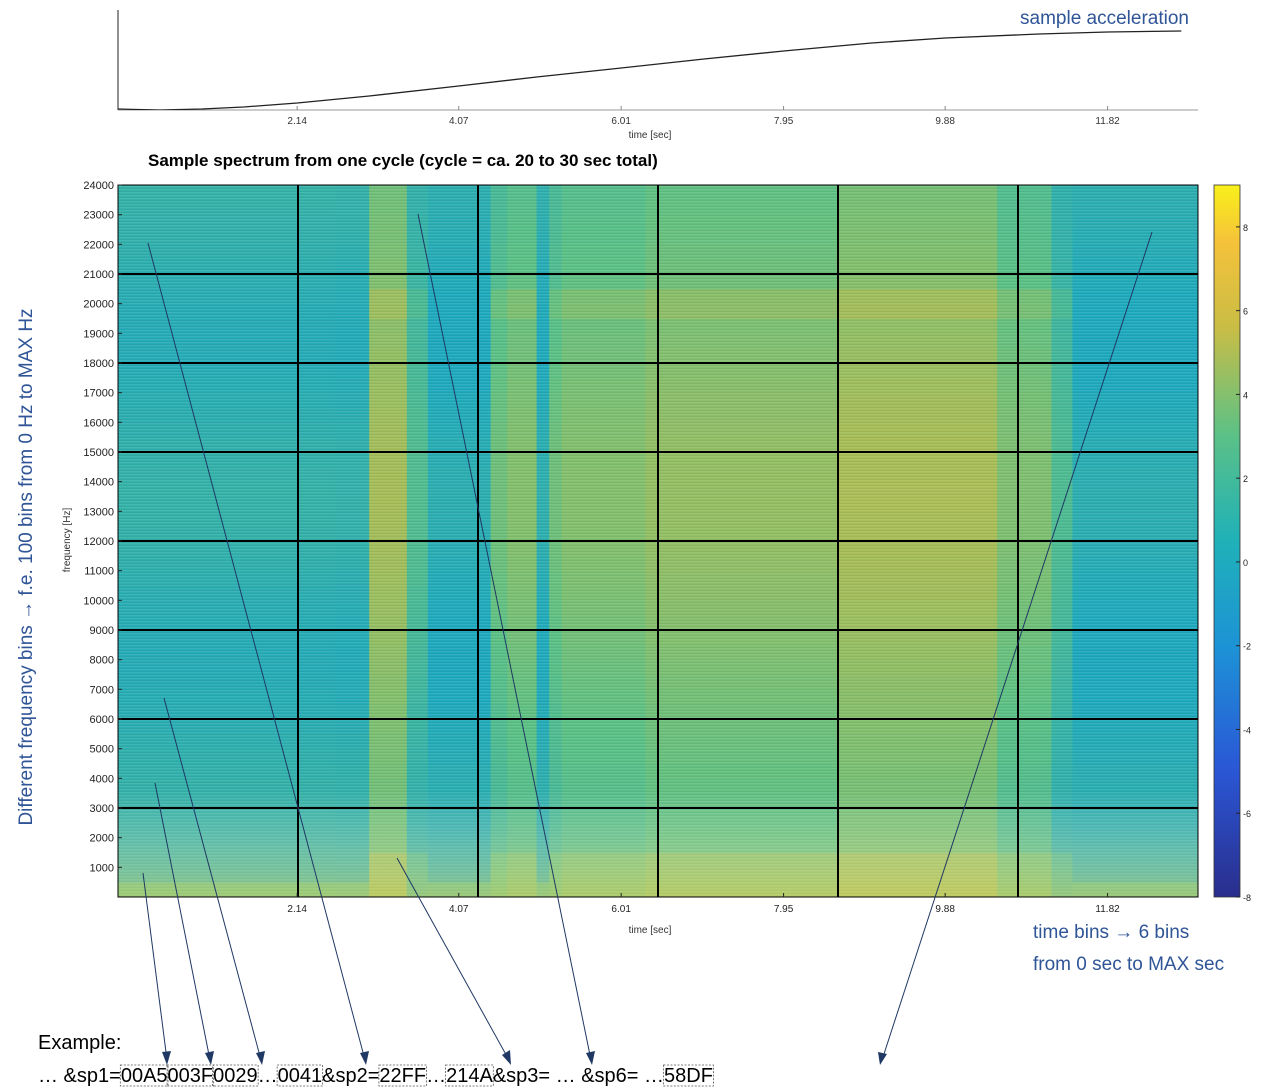  I want to click on spectrogram-y-tick-label: 12000, so click(98, 542).